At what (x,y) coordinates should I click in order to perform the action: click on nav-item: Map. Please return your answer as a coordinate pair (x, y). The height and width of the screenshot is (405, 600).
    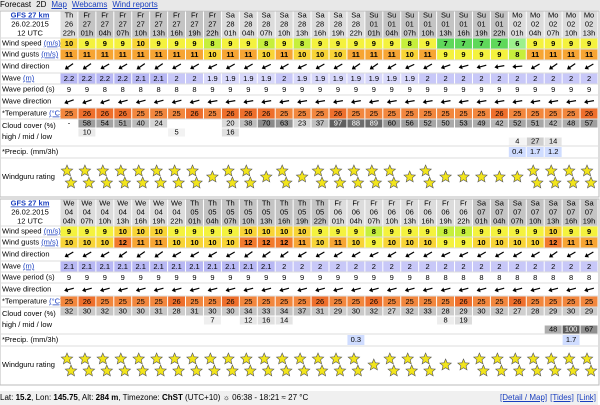
    Looking at the image, I should click on (59, 4).